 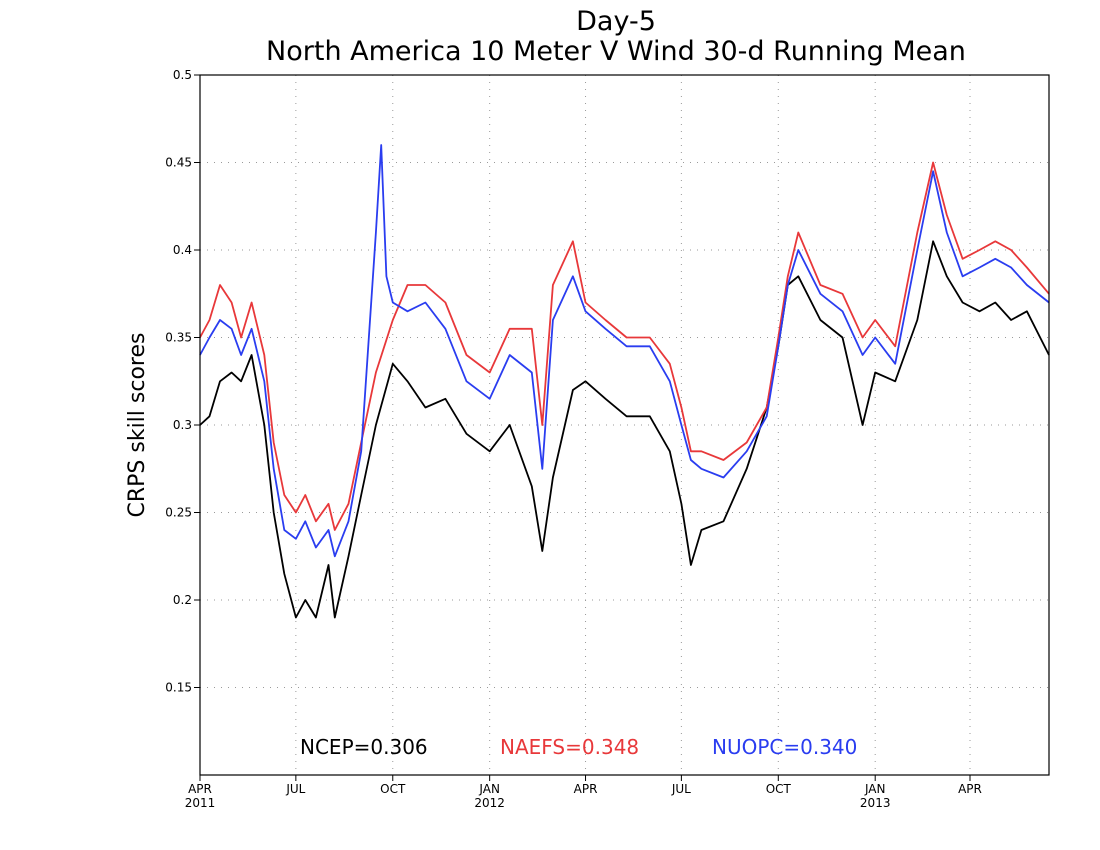 What do you see at coordinates (137, 425) in the screenshot?
I see `y-axis-label: CRPS skill scores` at bounding box center [137, 425].